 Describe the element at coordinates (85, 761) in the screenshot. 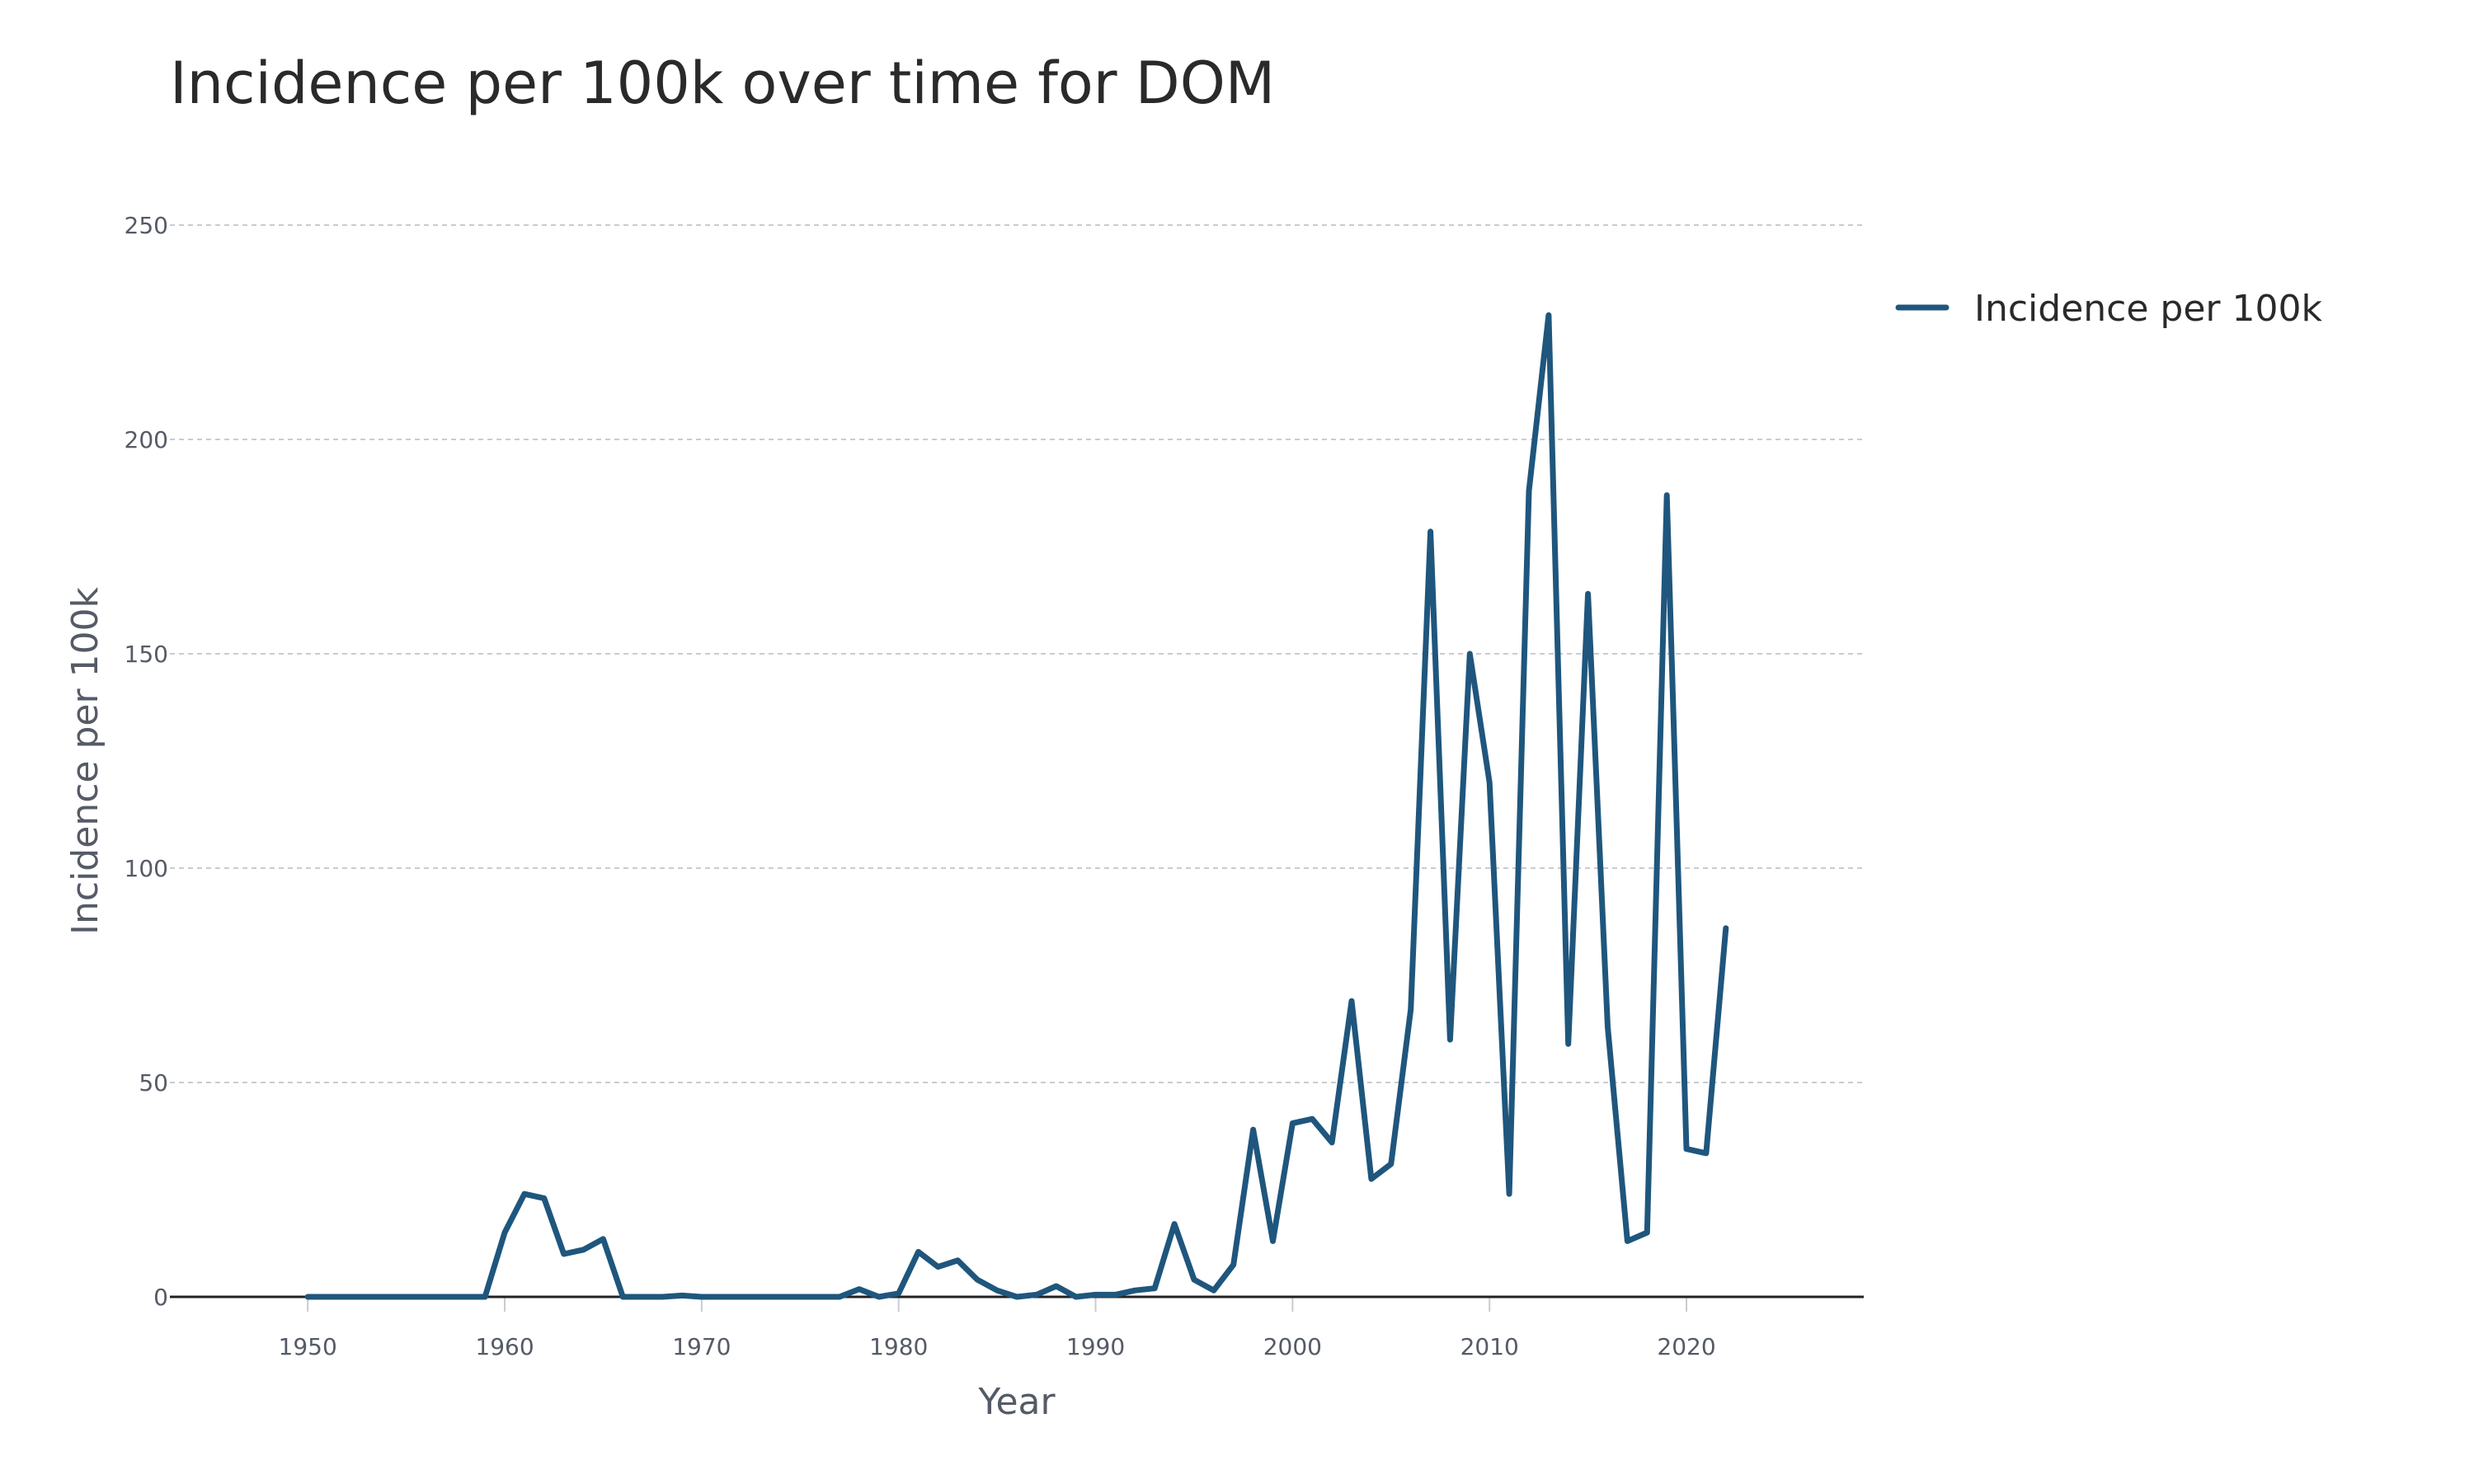

I see `y-axis-title: Incidence per 100k` at that location.